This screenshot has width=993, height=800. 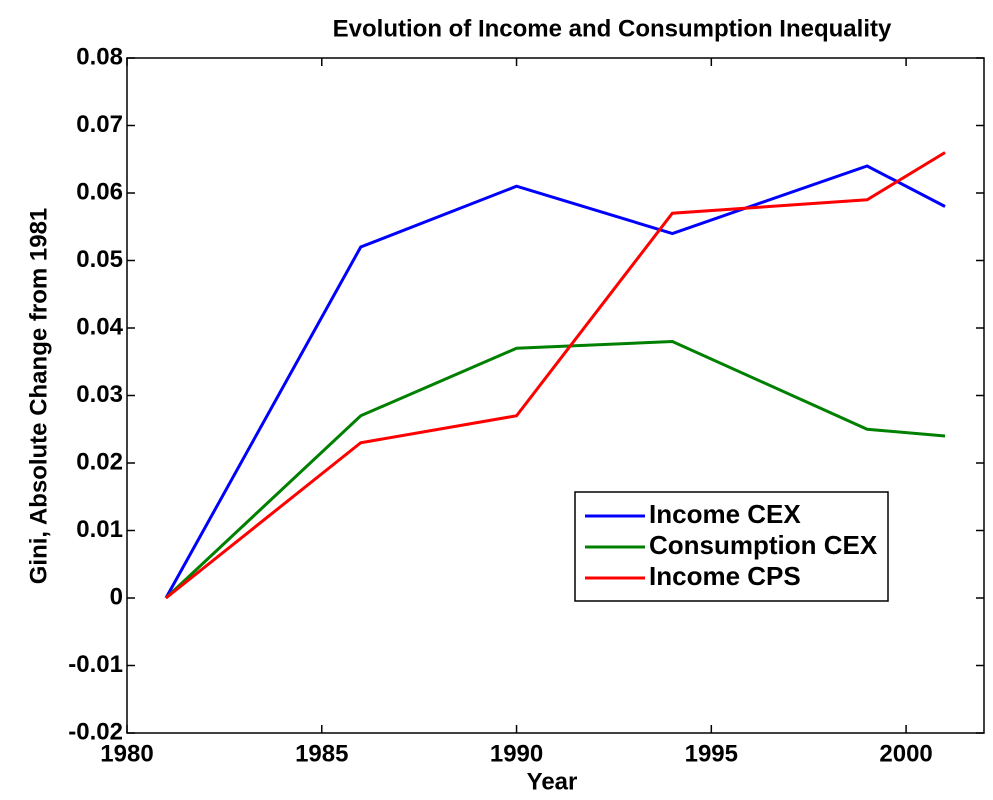 I want to click on y-tick-label: 0.05, so click(x=99, y=259).